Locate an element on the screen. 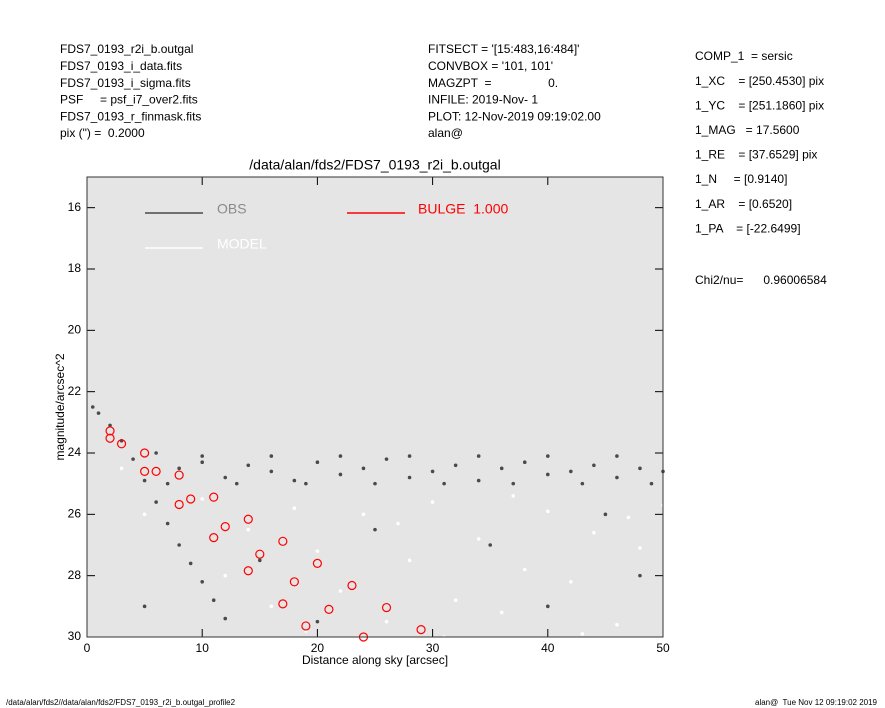 The width and height of the screenshot is (885, 708). header-left-line: FDS7_0193_r_finmask.fits is located at coordinates (130, 116).